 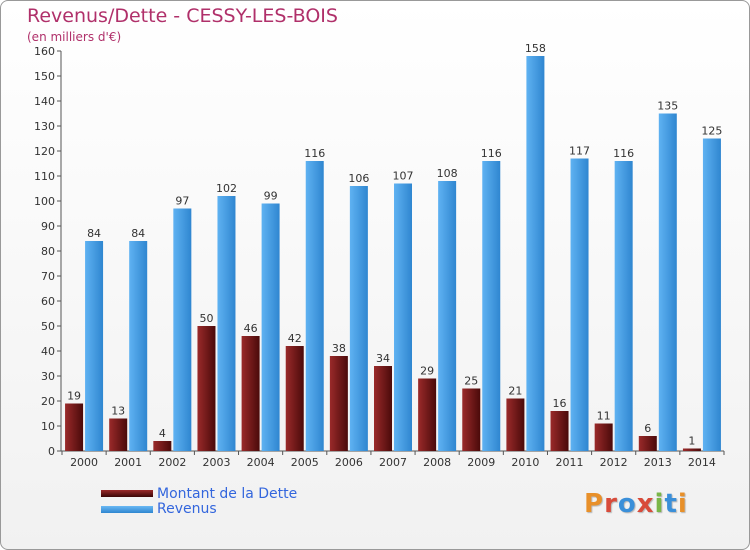 I want to click on logo-letter: o, so click(x=627, y=504).